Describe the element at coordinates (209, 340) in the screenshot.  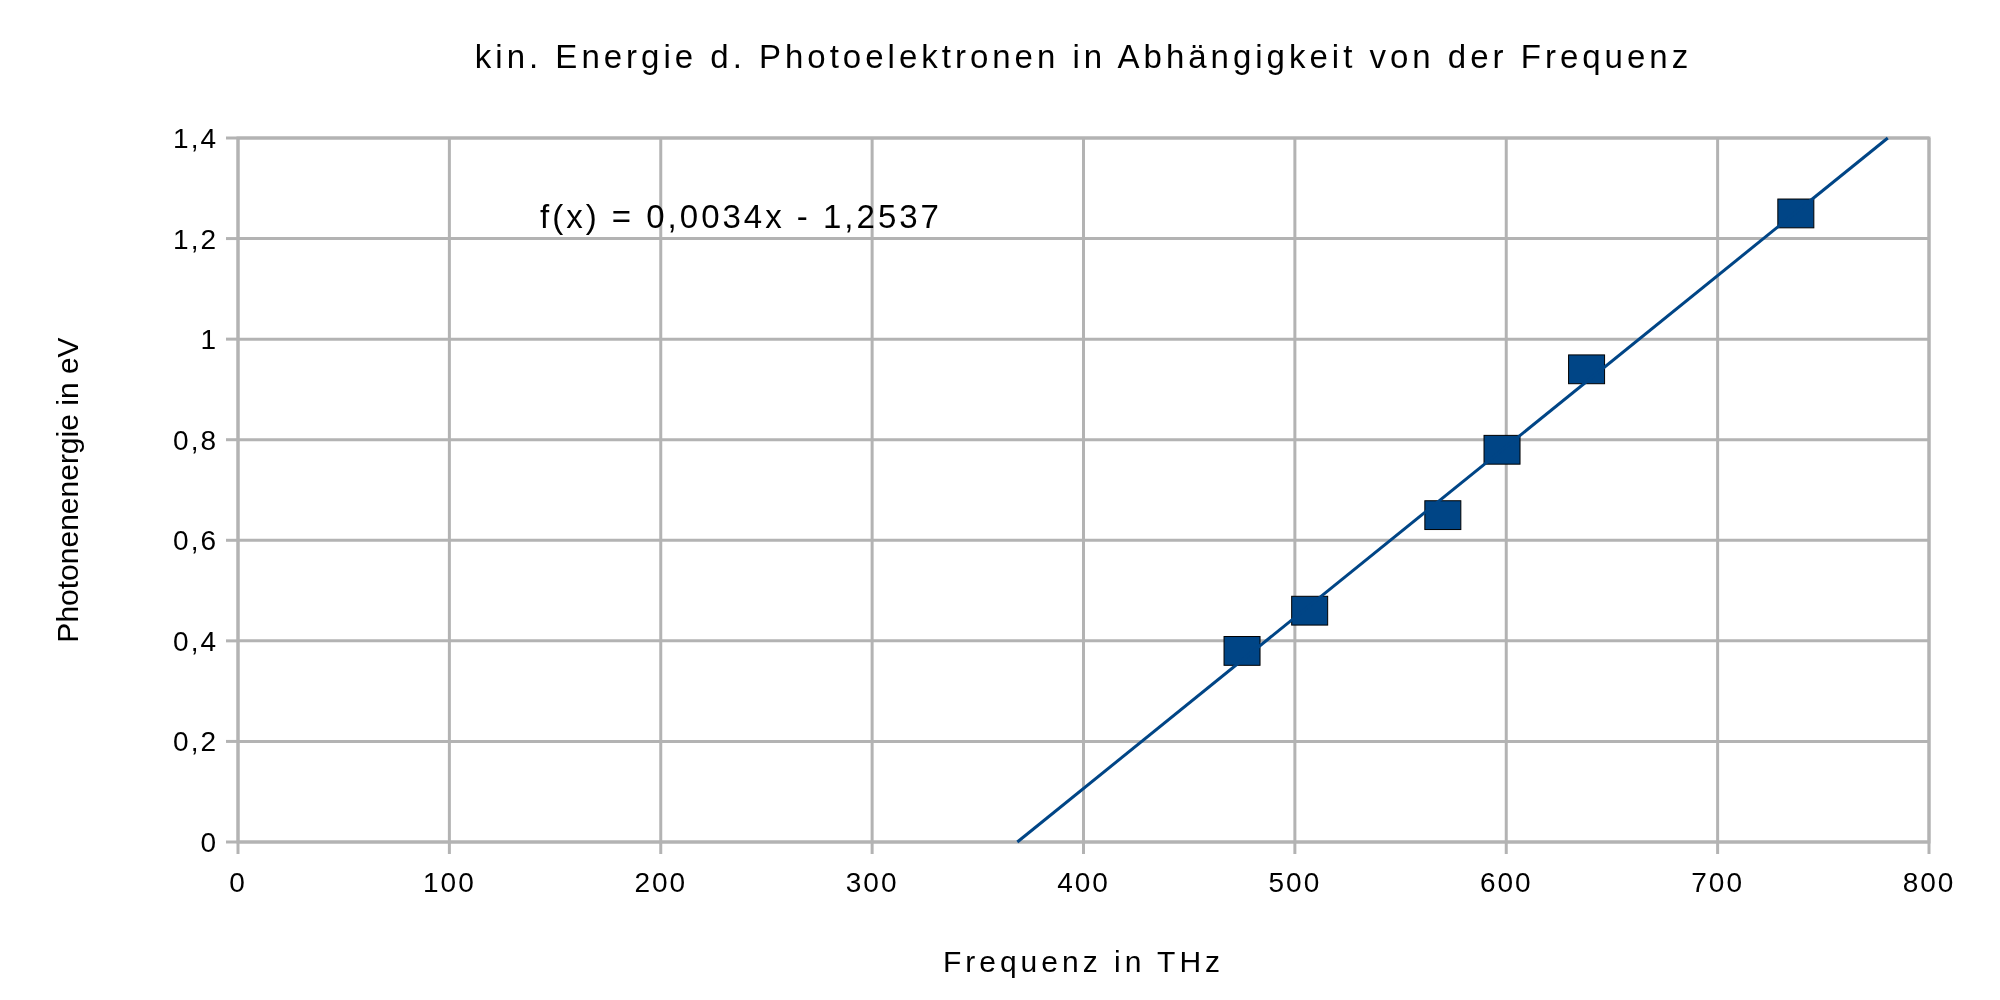
I see `y-tick-label: 1` at that location.